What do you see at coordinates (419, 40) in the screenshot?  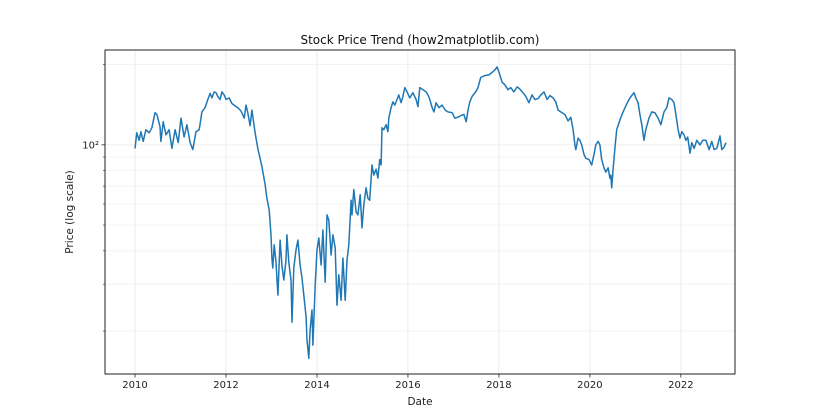 I see `chart-title: Stock Price Trend (how2matplotlib.com)` at bounding box center [419, 40].